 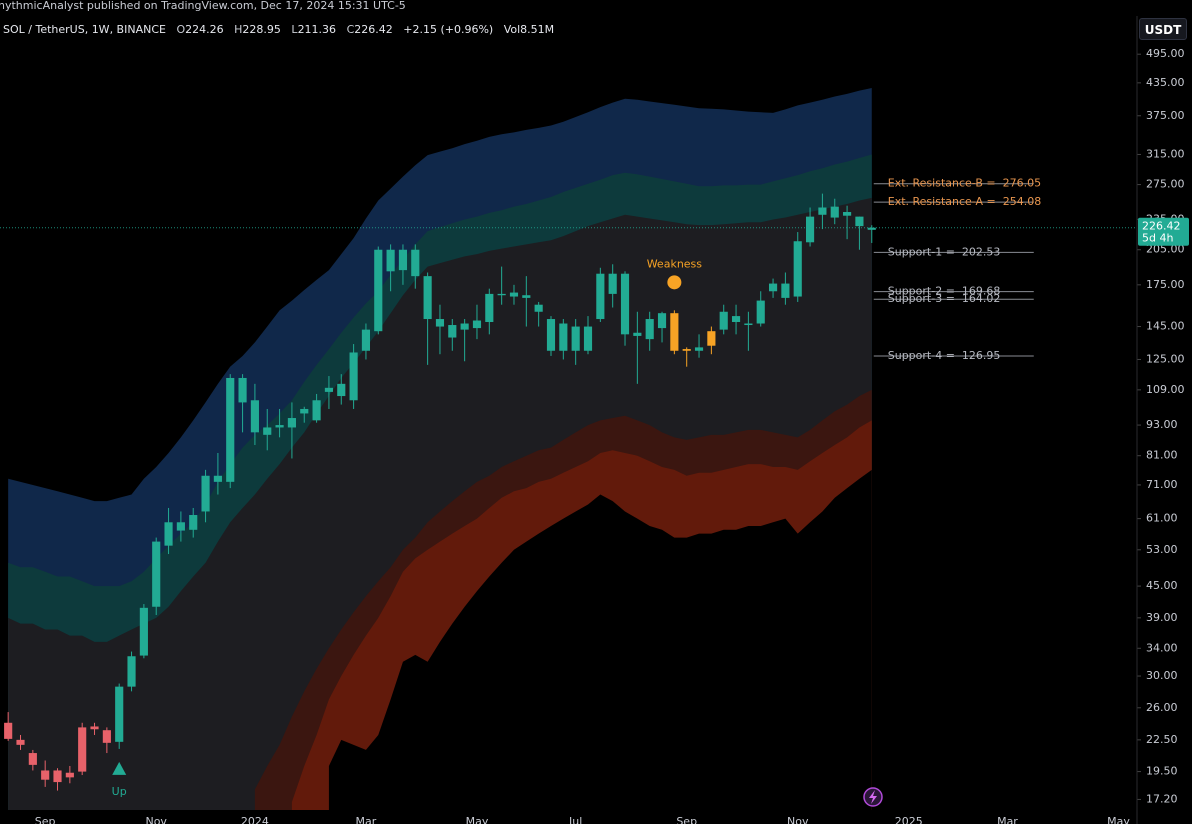 I want to click on y-tick-label: 22.50, so click(x=1162, y=739).